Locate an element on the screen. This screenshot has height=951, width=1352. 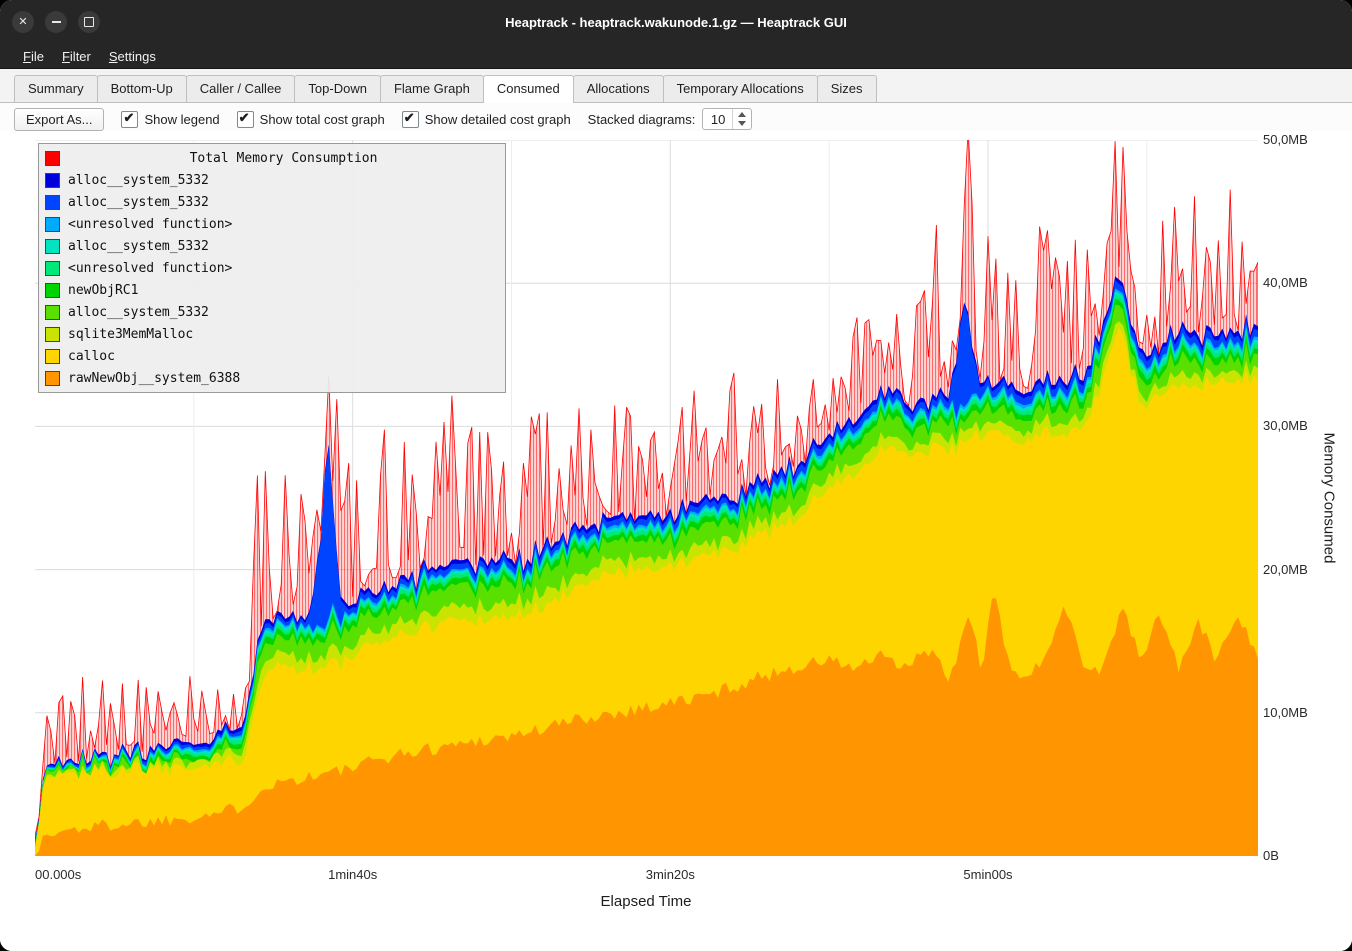
x-tick-label: 5min00s is located at coordinates (988, 874).